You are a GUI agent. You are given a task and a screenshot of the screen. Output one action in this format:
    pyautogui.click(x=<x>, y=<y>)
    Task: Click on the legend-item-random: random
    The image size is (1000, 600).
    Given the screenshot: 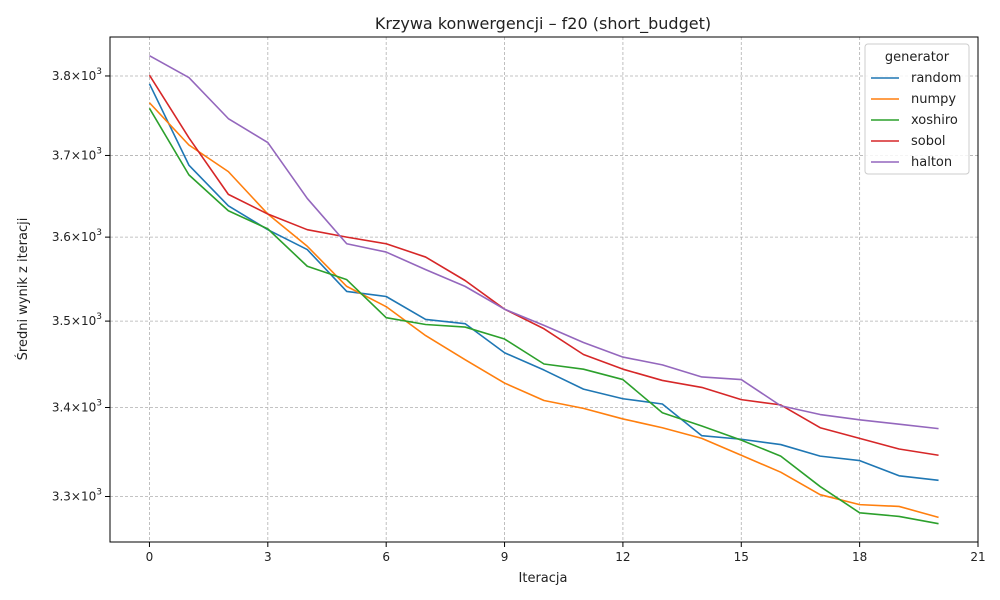 What is the action you would take?
    pyautogui.click(x=916, y=78)
    